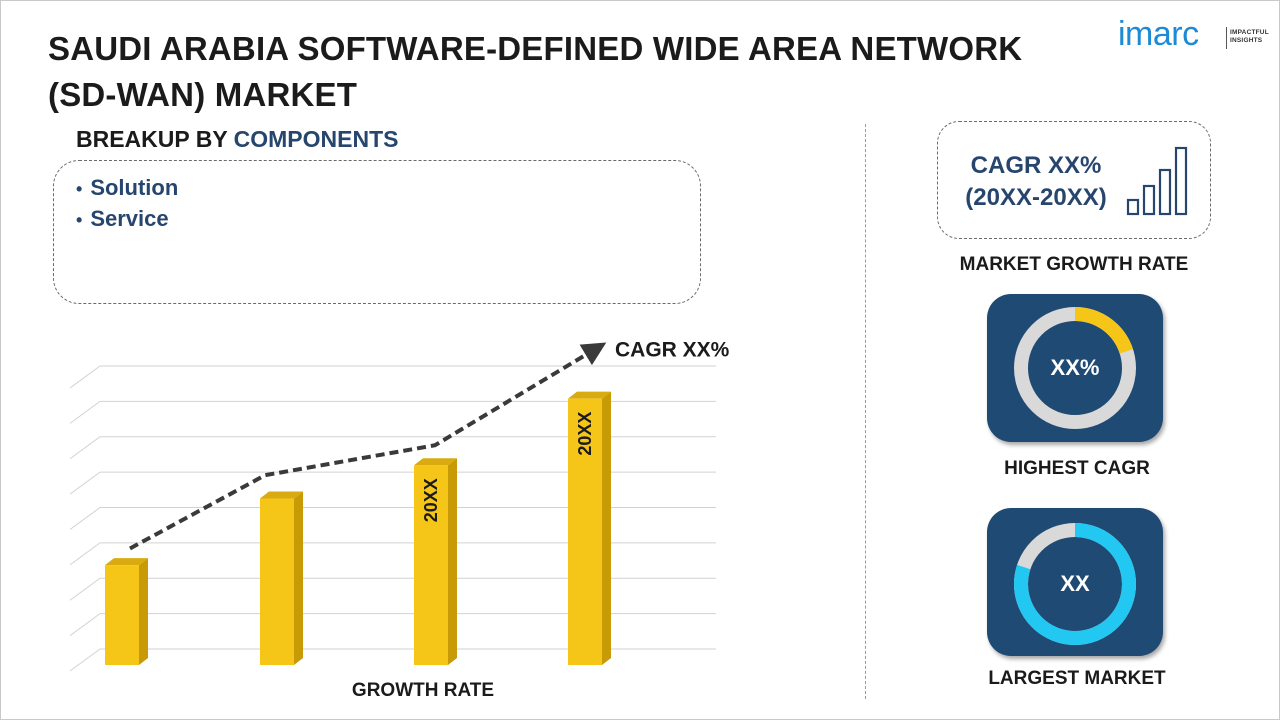  I want to click on logo-separator, so click(1226, 38).